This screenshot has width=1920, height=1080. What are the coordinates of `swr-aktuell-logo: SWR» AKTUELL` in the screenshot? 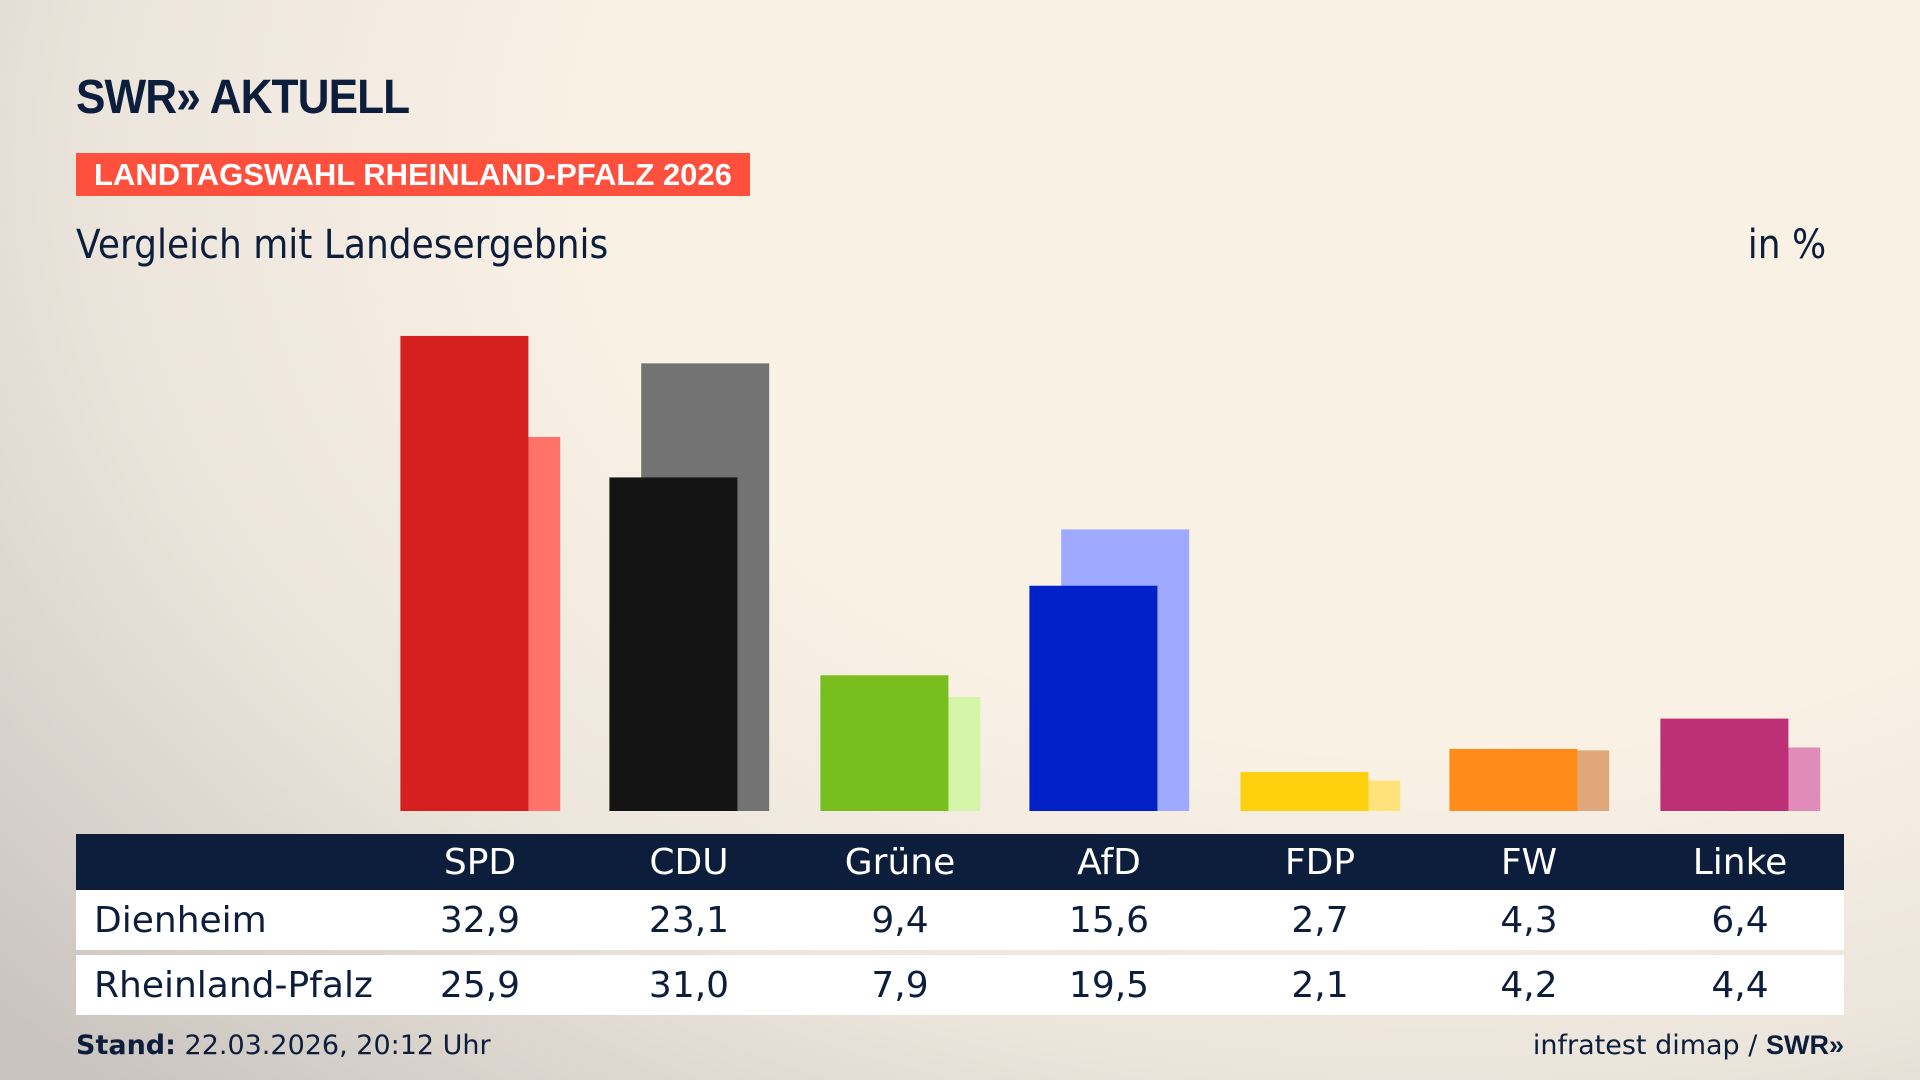 It's located at (243, 97).